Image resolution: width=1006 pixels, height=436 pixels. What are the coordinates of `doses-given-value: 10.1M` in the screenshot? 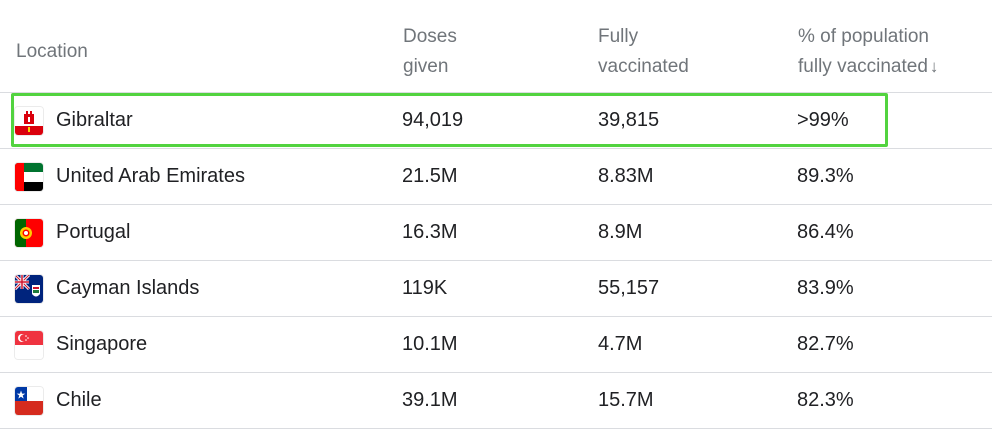 It's located at (430, 344).